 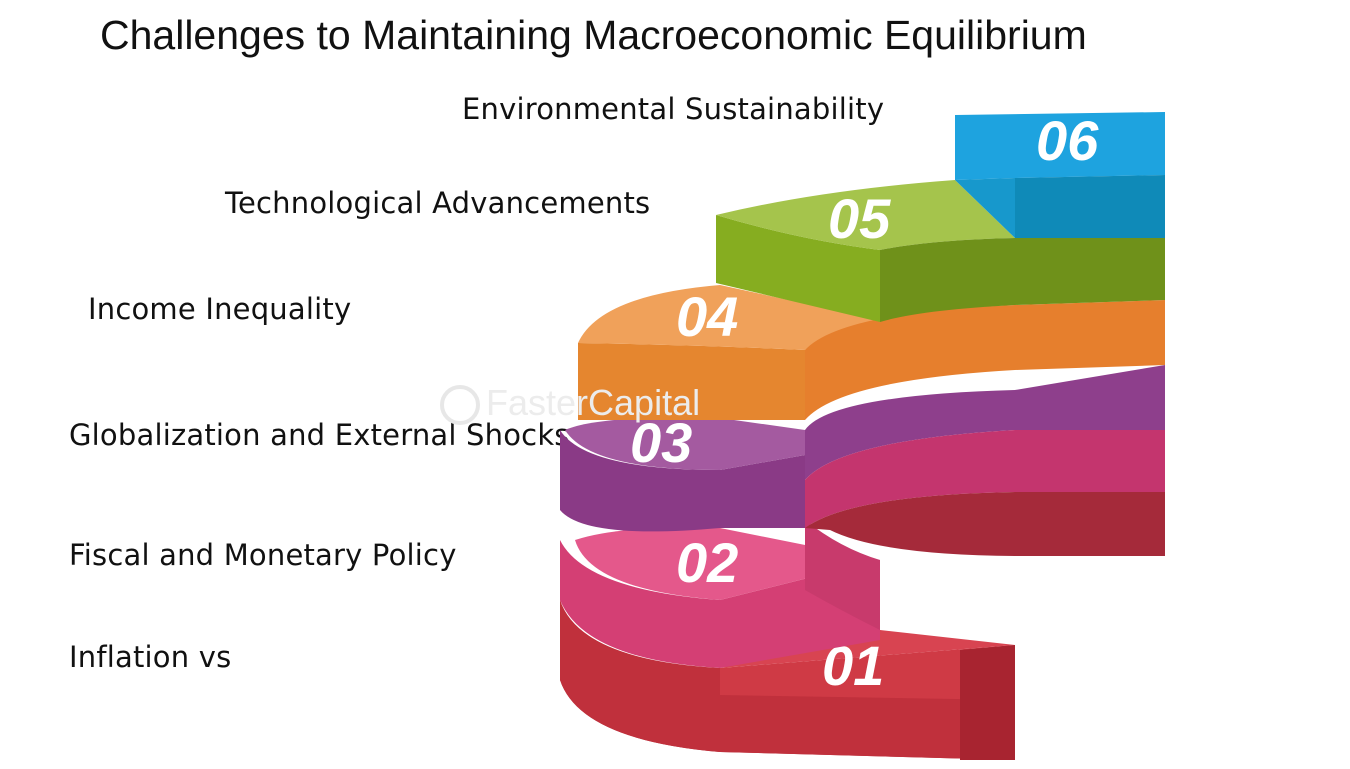 What do you see at coordinates (593, 402) in the screenshot?
I see `watermark-text: FasterCapital` at bounding box center [593, 402].